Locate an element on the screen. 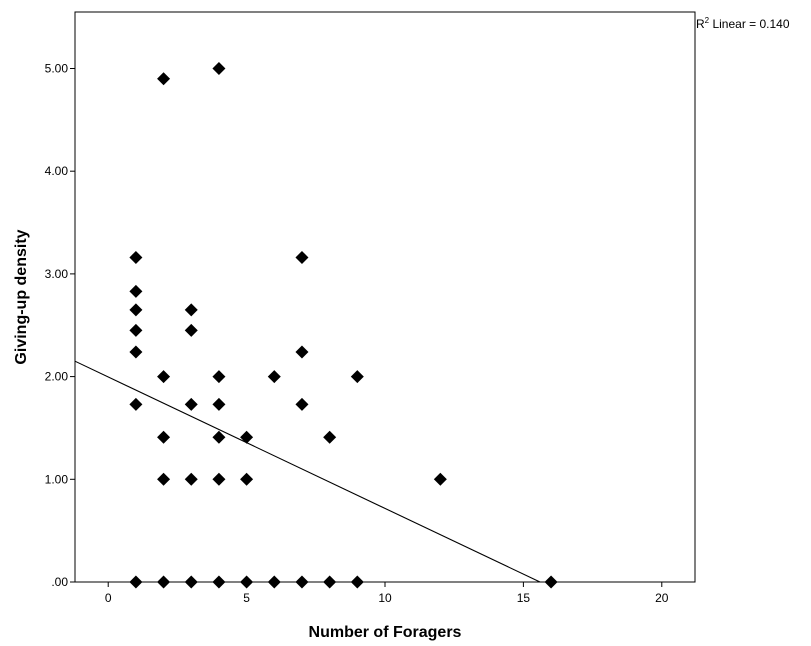 The image size is (811, 646). x-axis-ticks: 0 5 10 15 20 is located at coordinates (387, 593).